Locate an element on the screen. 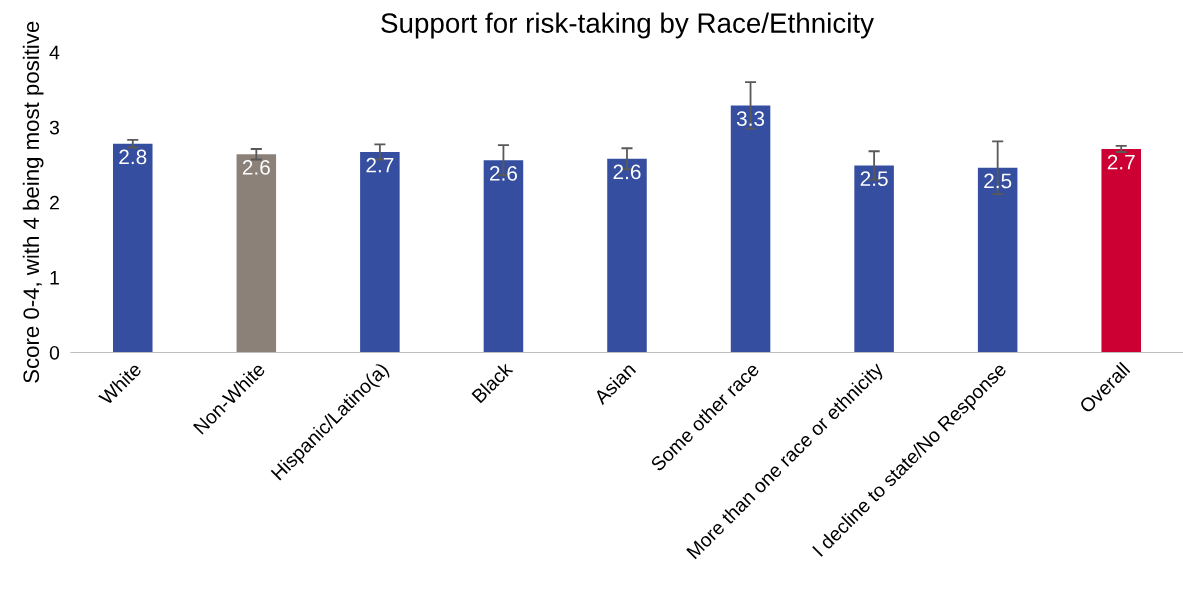 The image size is (1183, 613). y-axis-title: Score 0-4, with 4 being most positive is located at coordinates (33, 202).